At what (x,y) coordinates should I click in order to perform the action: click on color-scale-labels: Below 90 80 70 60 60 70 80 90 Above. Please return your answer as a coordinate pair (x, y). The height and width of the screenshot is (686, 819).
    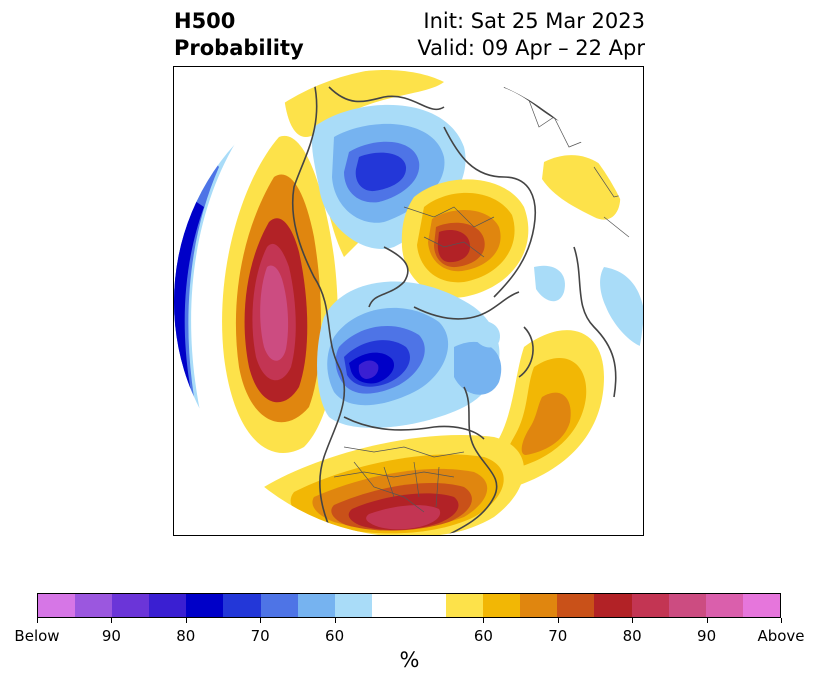
    Looking at the image, I should click on (409, 637).